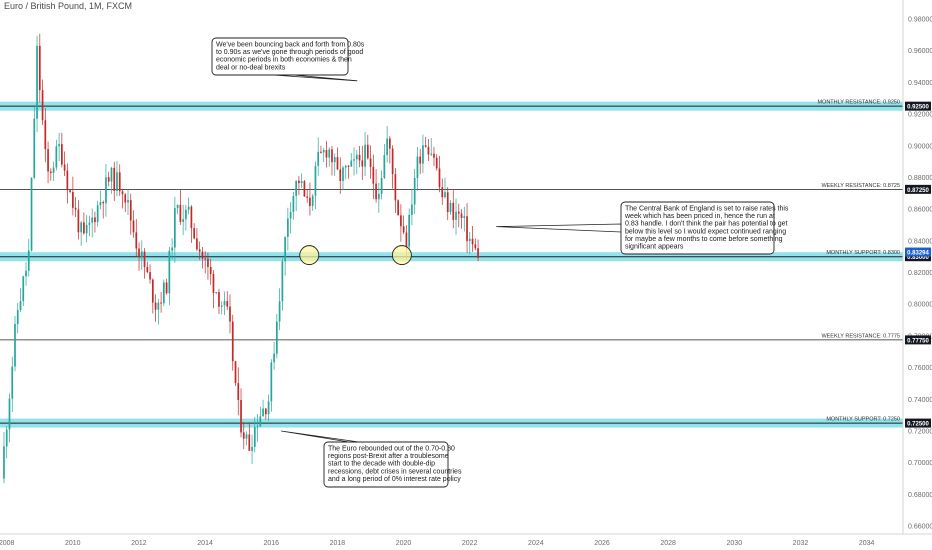 Image resolution: width=932 pixels, height=550 pixels. Describe the element at coordinates (920, 178) in the screenshot. I see `y-tick-label-11: 0.88000` at that location.